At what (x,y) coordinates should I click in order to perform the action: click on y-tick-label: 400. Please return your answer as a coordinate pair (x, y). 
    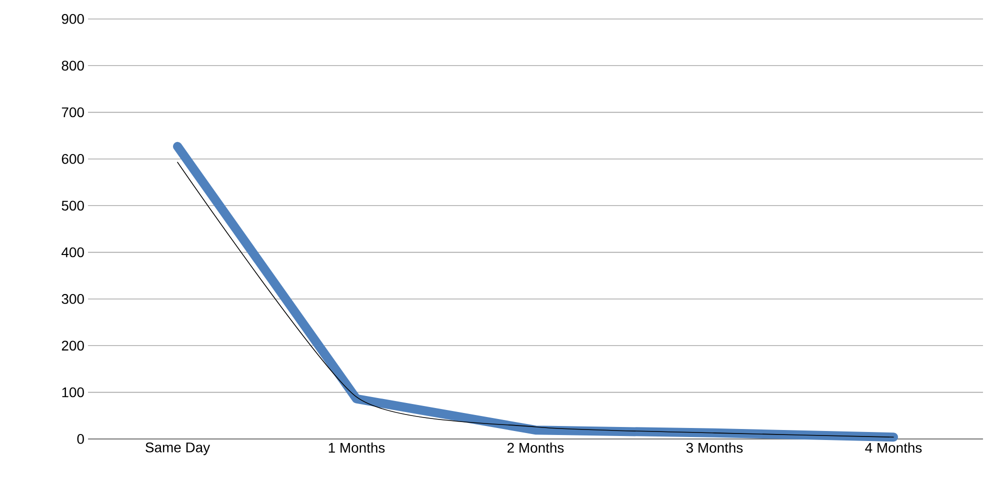
    Looking at the image, I should click on (73, 252).